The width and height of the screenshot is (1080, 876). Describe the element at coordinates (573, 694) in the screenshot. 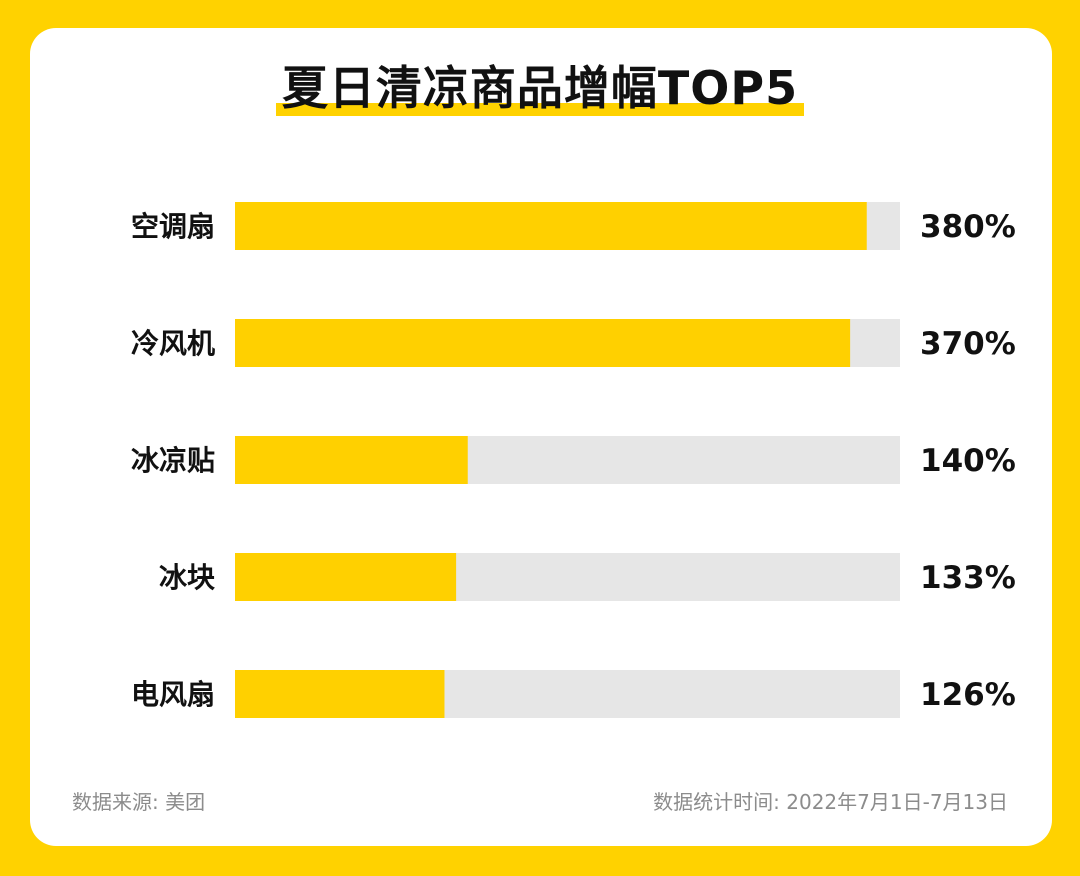

I see `bar-group: 电风扇 126%` at that location.